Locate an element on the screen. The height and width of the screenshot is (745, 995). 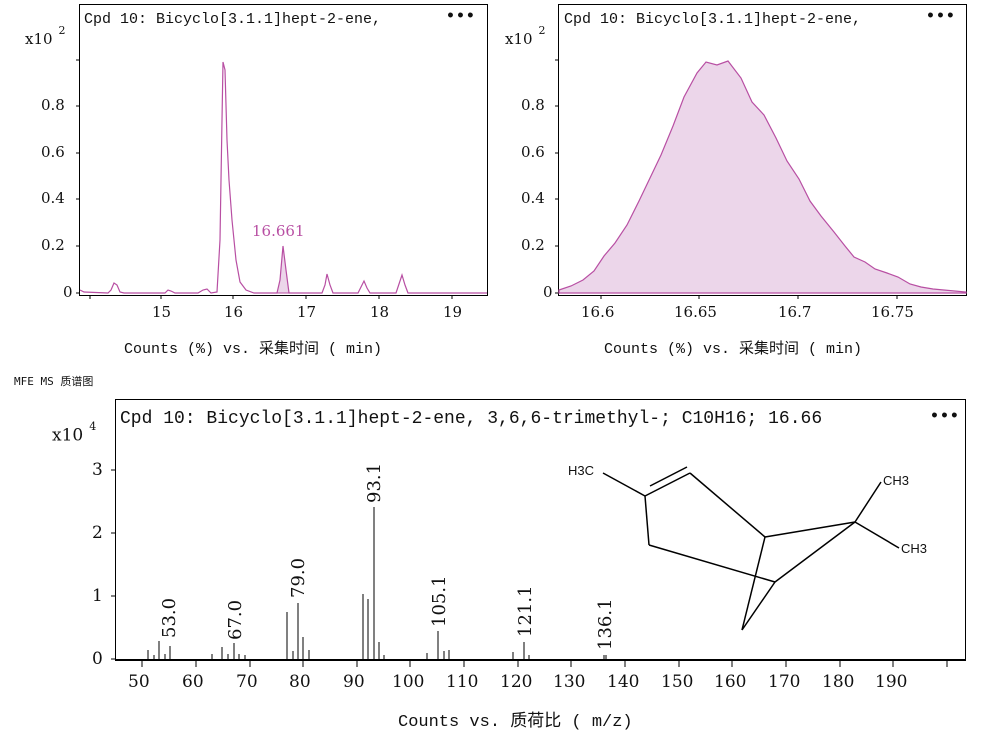
tr-panel-title: Cpd 10: Bicyclo[3.1.1]hept-2-ene, is located at coordinates (713, 19).